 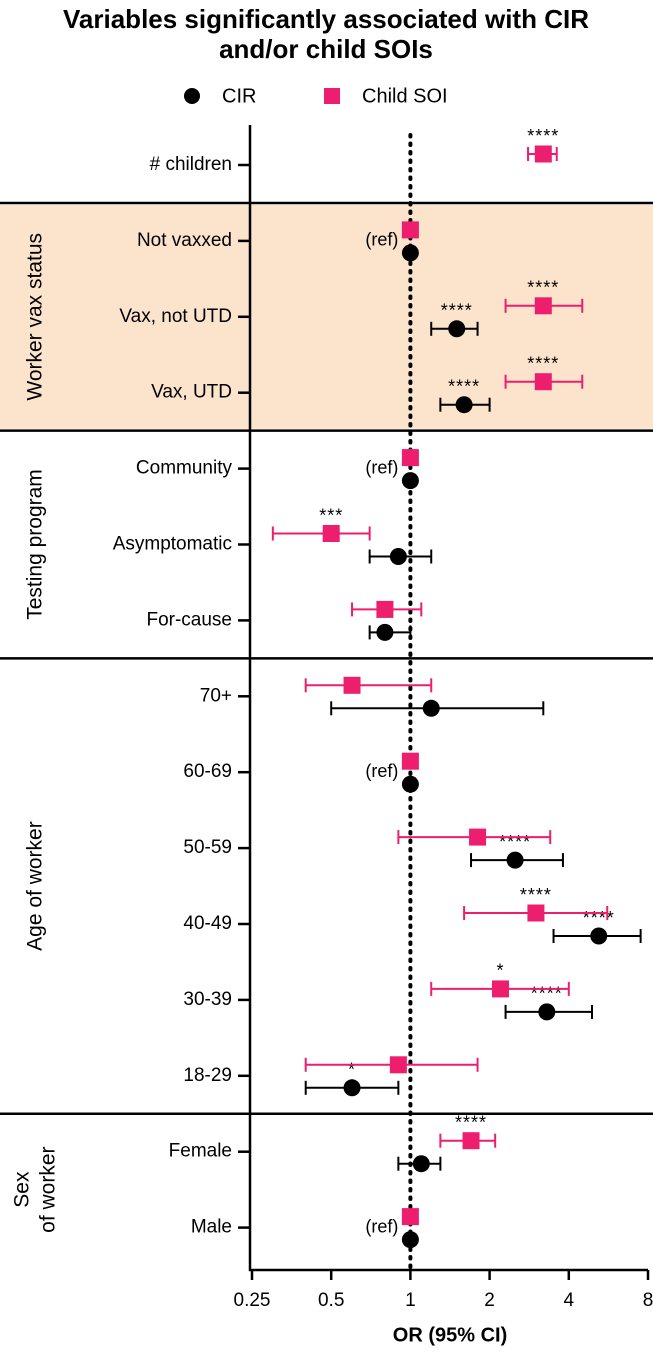 What do you see at coordinates (207, 847) in the screenshot?
I see `row-label: 50-59` at bounding box center [207, 847].